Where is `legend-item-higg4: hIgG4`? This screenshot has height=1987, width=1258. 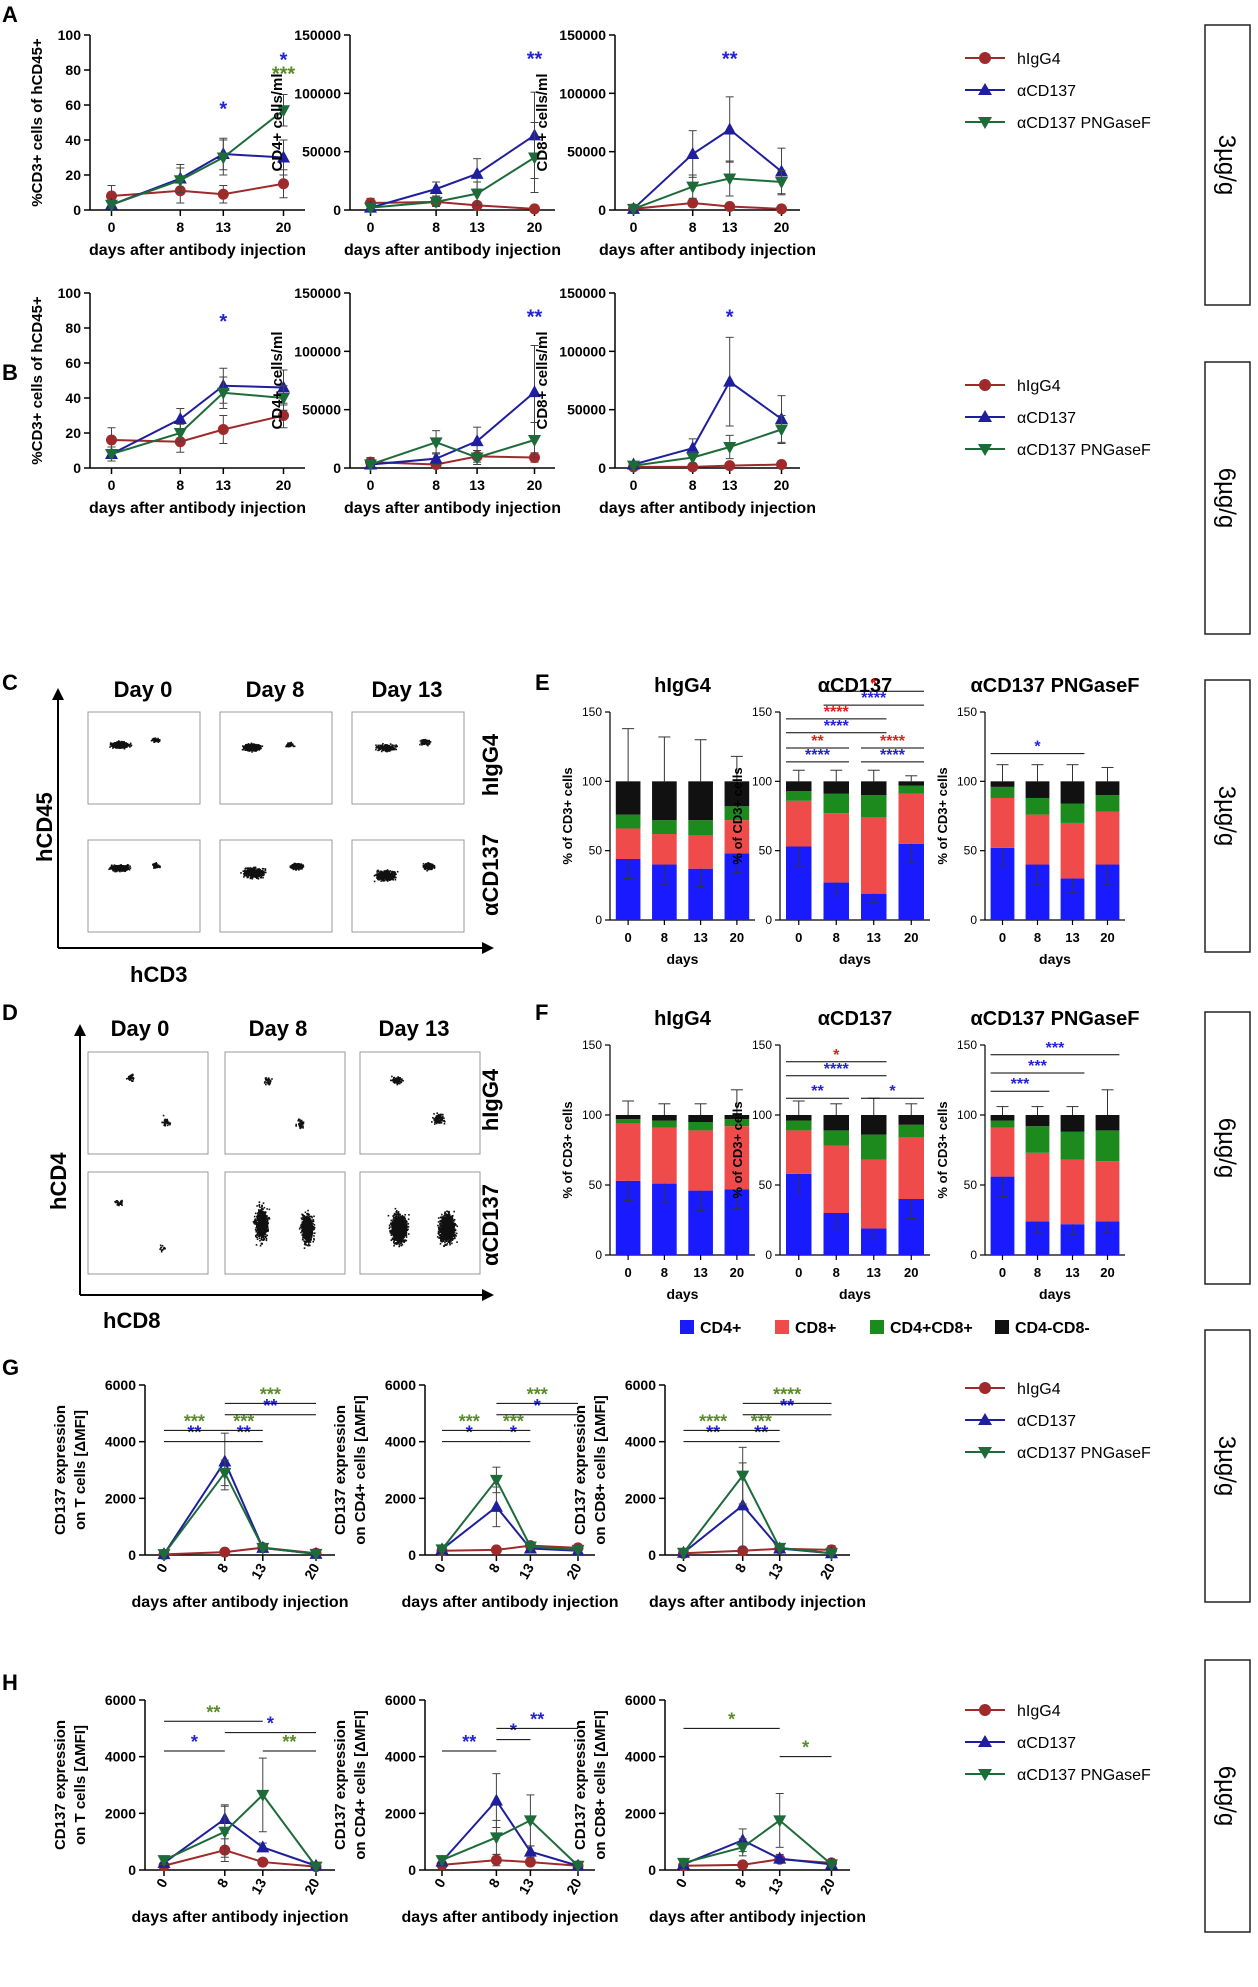 legend-item-higg4: hIgG4 is located at coordinates (1013, 1389).